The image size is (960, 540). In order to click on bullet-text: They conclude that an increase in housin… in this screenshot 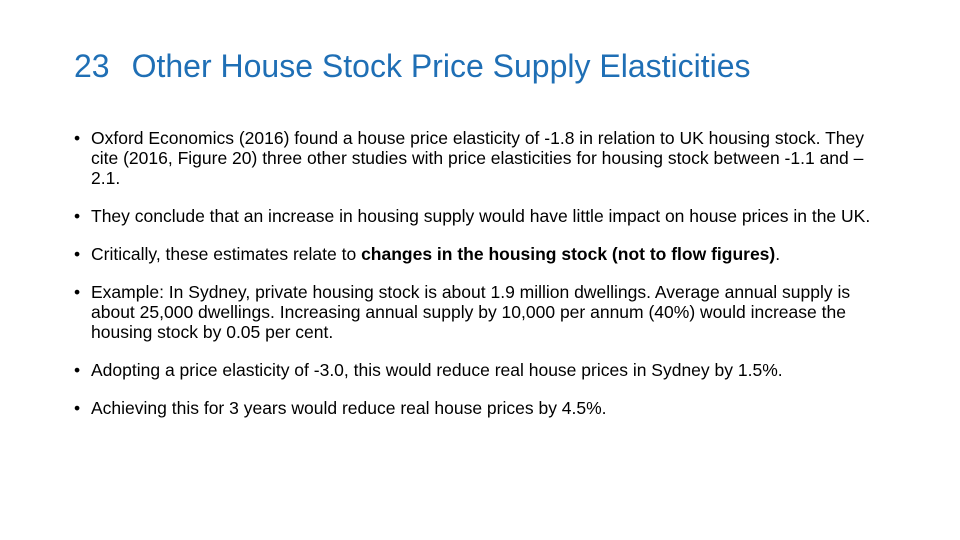, I will do `click(481, 216)`.